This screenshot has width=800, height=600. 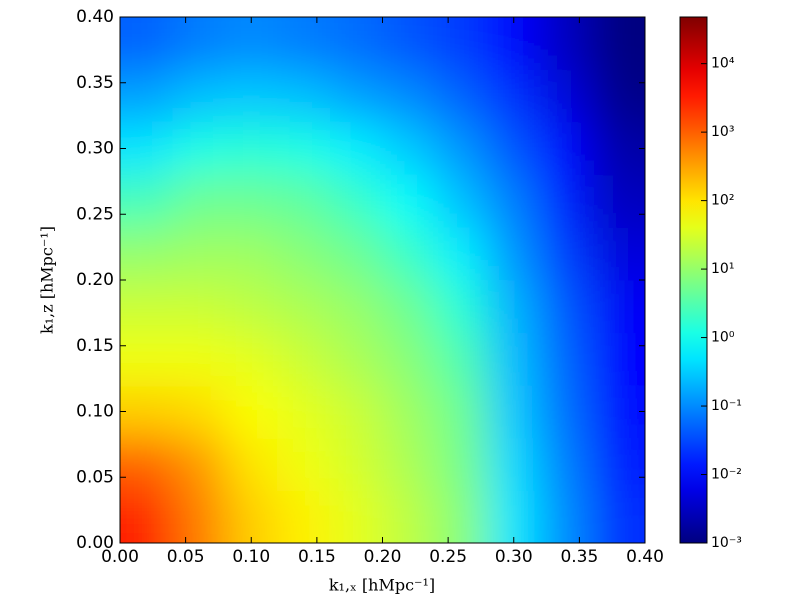 What do you see at coordinates (723, 64) in the screenshot?
I see `colorbar-tick-label: 10⁴` at bounding box center [723, 64].